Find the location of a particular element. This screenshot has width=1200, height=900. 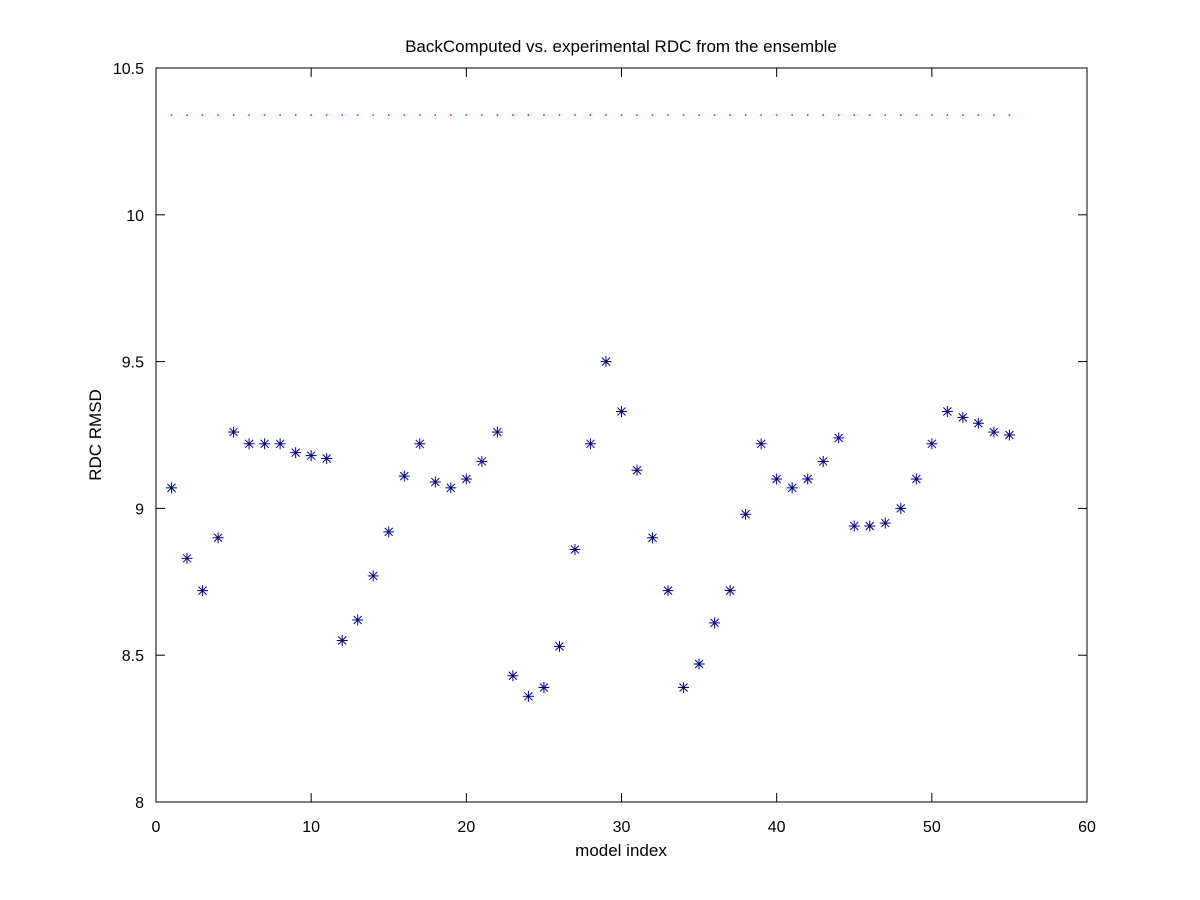

y-tick-label: 10 is located at coordinates (135, 216).